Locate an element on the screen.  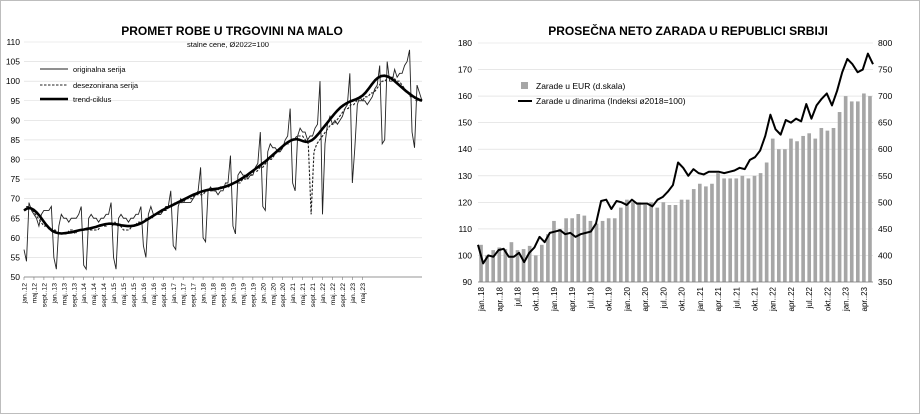
x-tick-label: sept..16 is located at coordinates (164, 295).